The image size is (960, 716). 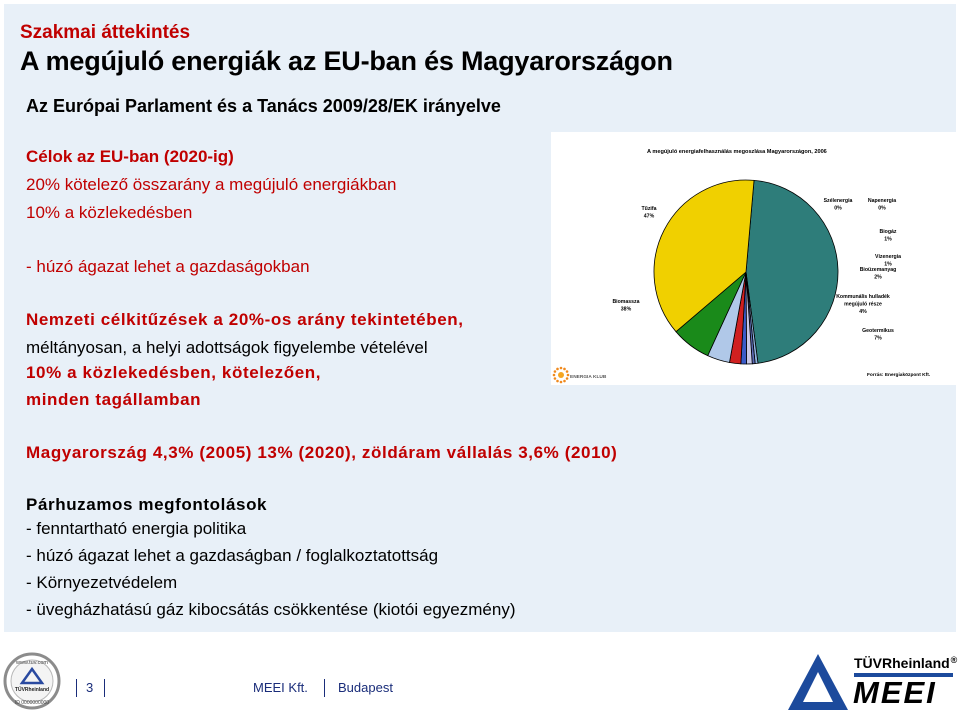 What do you see at coordinates (130, 156) in the screenshot?
I see `eu-goals-heading: Célok az EU-ban (2020-ig)` at bounding box center [130, 156].